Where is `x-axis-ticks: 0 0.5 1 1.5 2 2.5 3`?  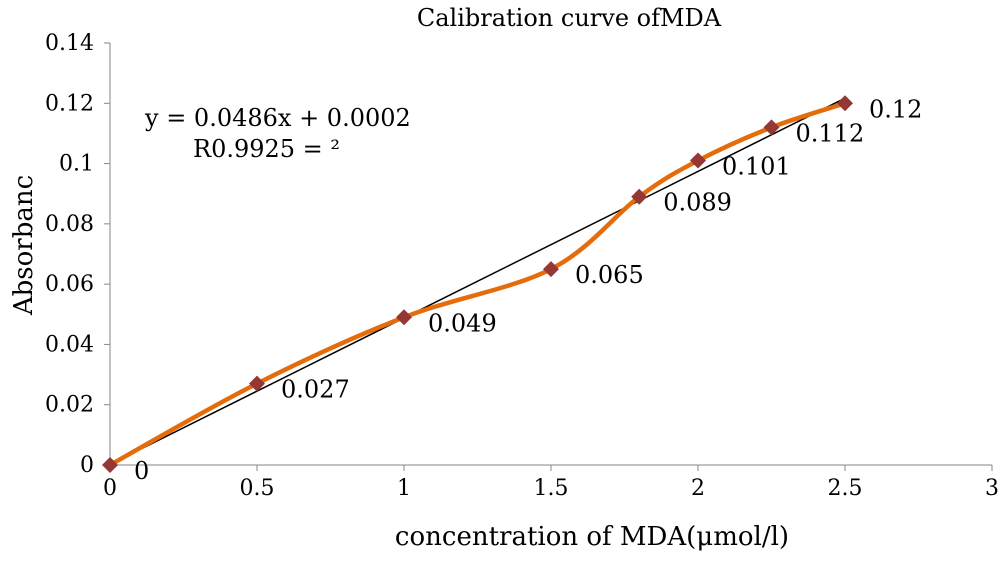 x-axis-ticks: 0 0.5 1 1.5 2 2.5 3 is located at coordinates (551, 483).